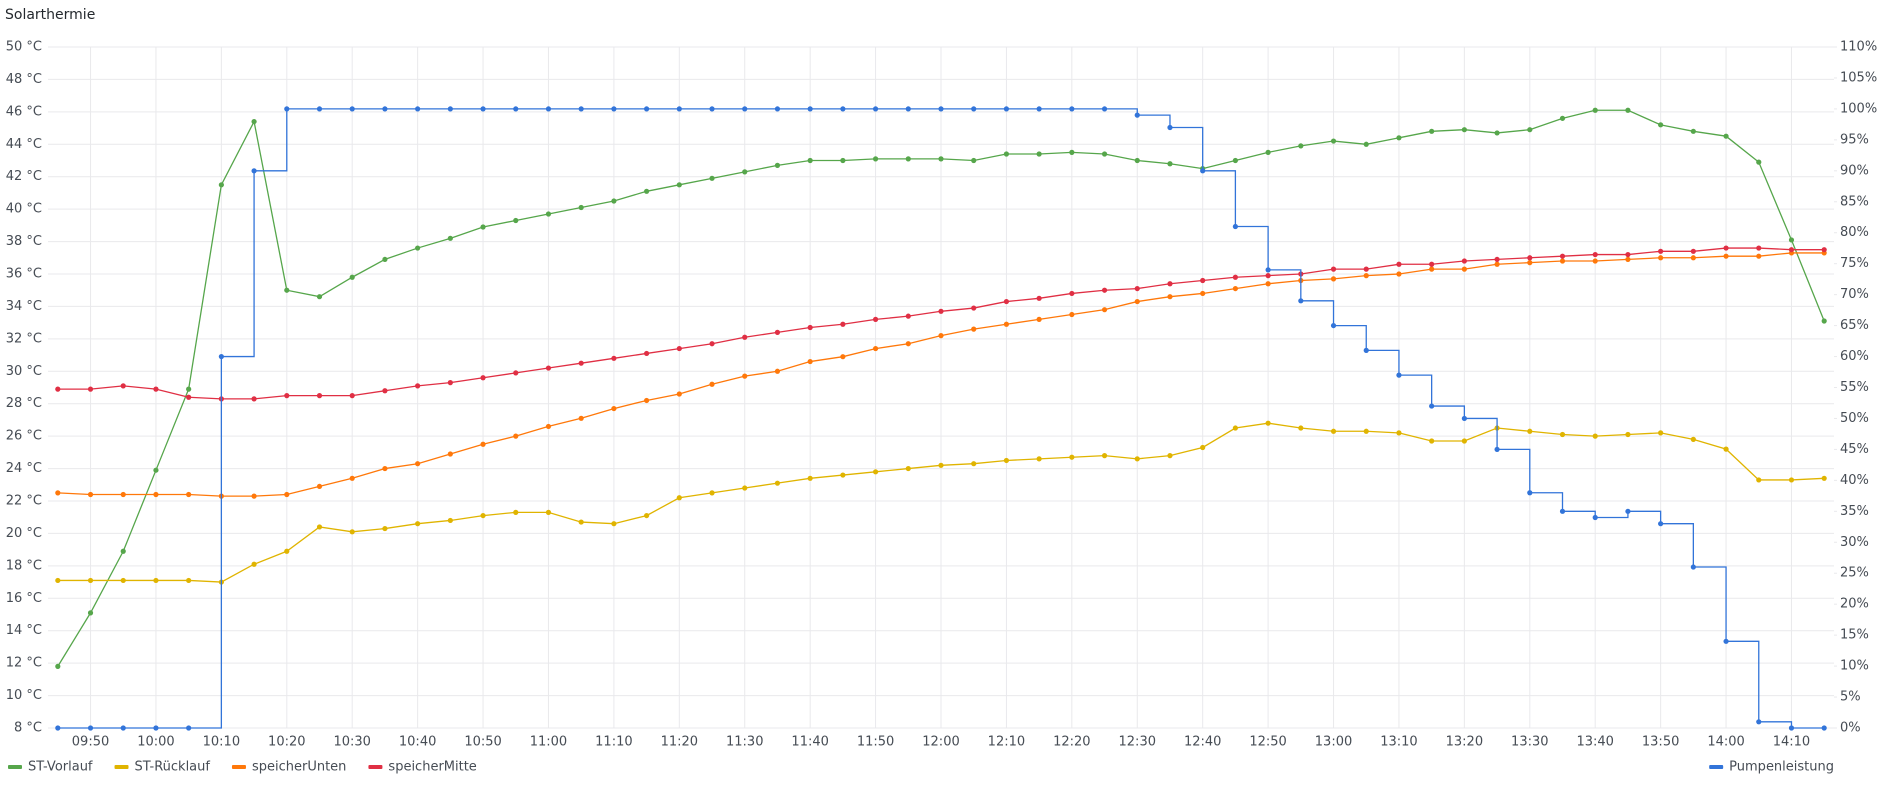  I want to click on y-tick-label: 46 °C, so click(24, 111).